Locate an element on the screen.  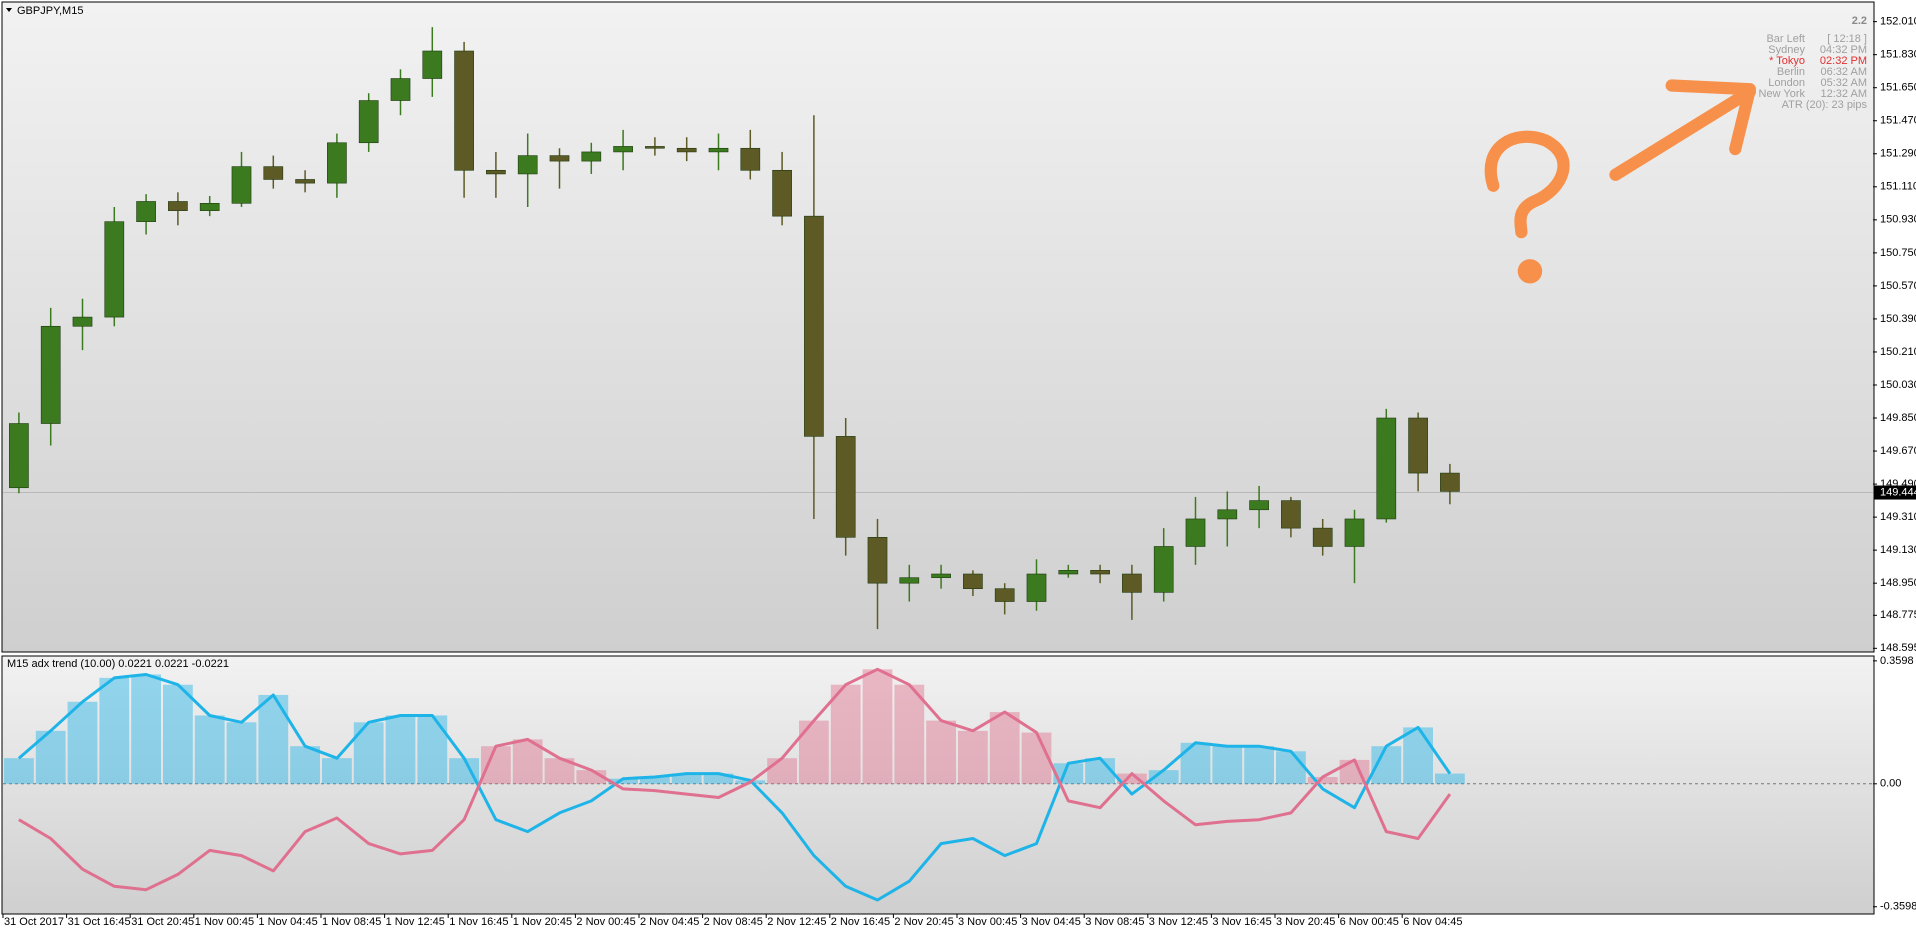
info-label: London is located at coordinates (1786, 83).